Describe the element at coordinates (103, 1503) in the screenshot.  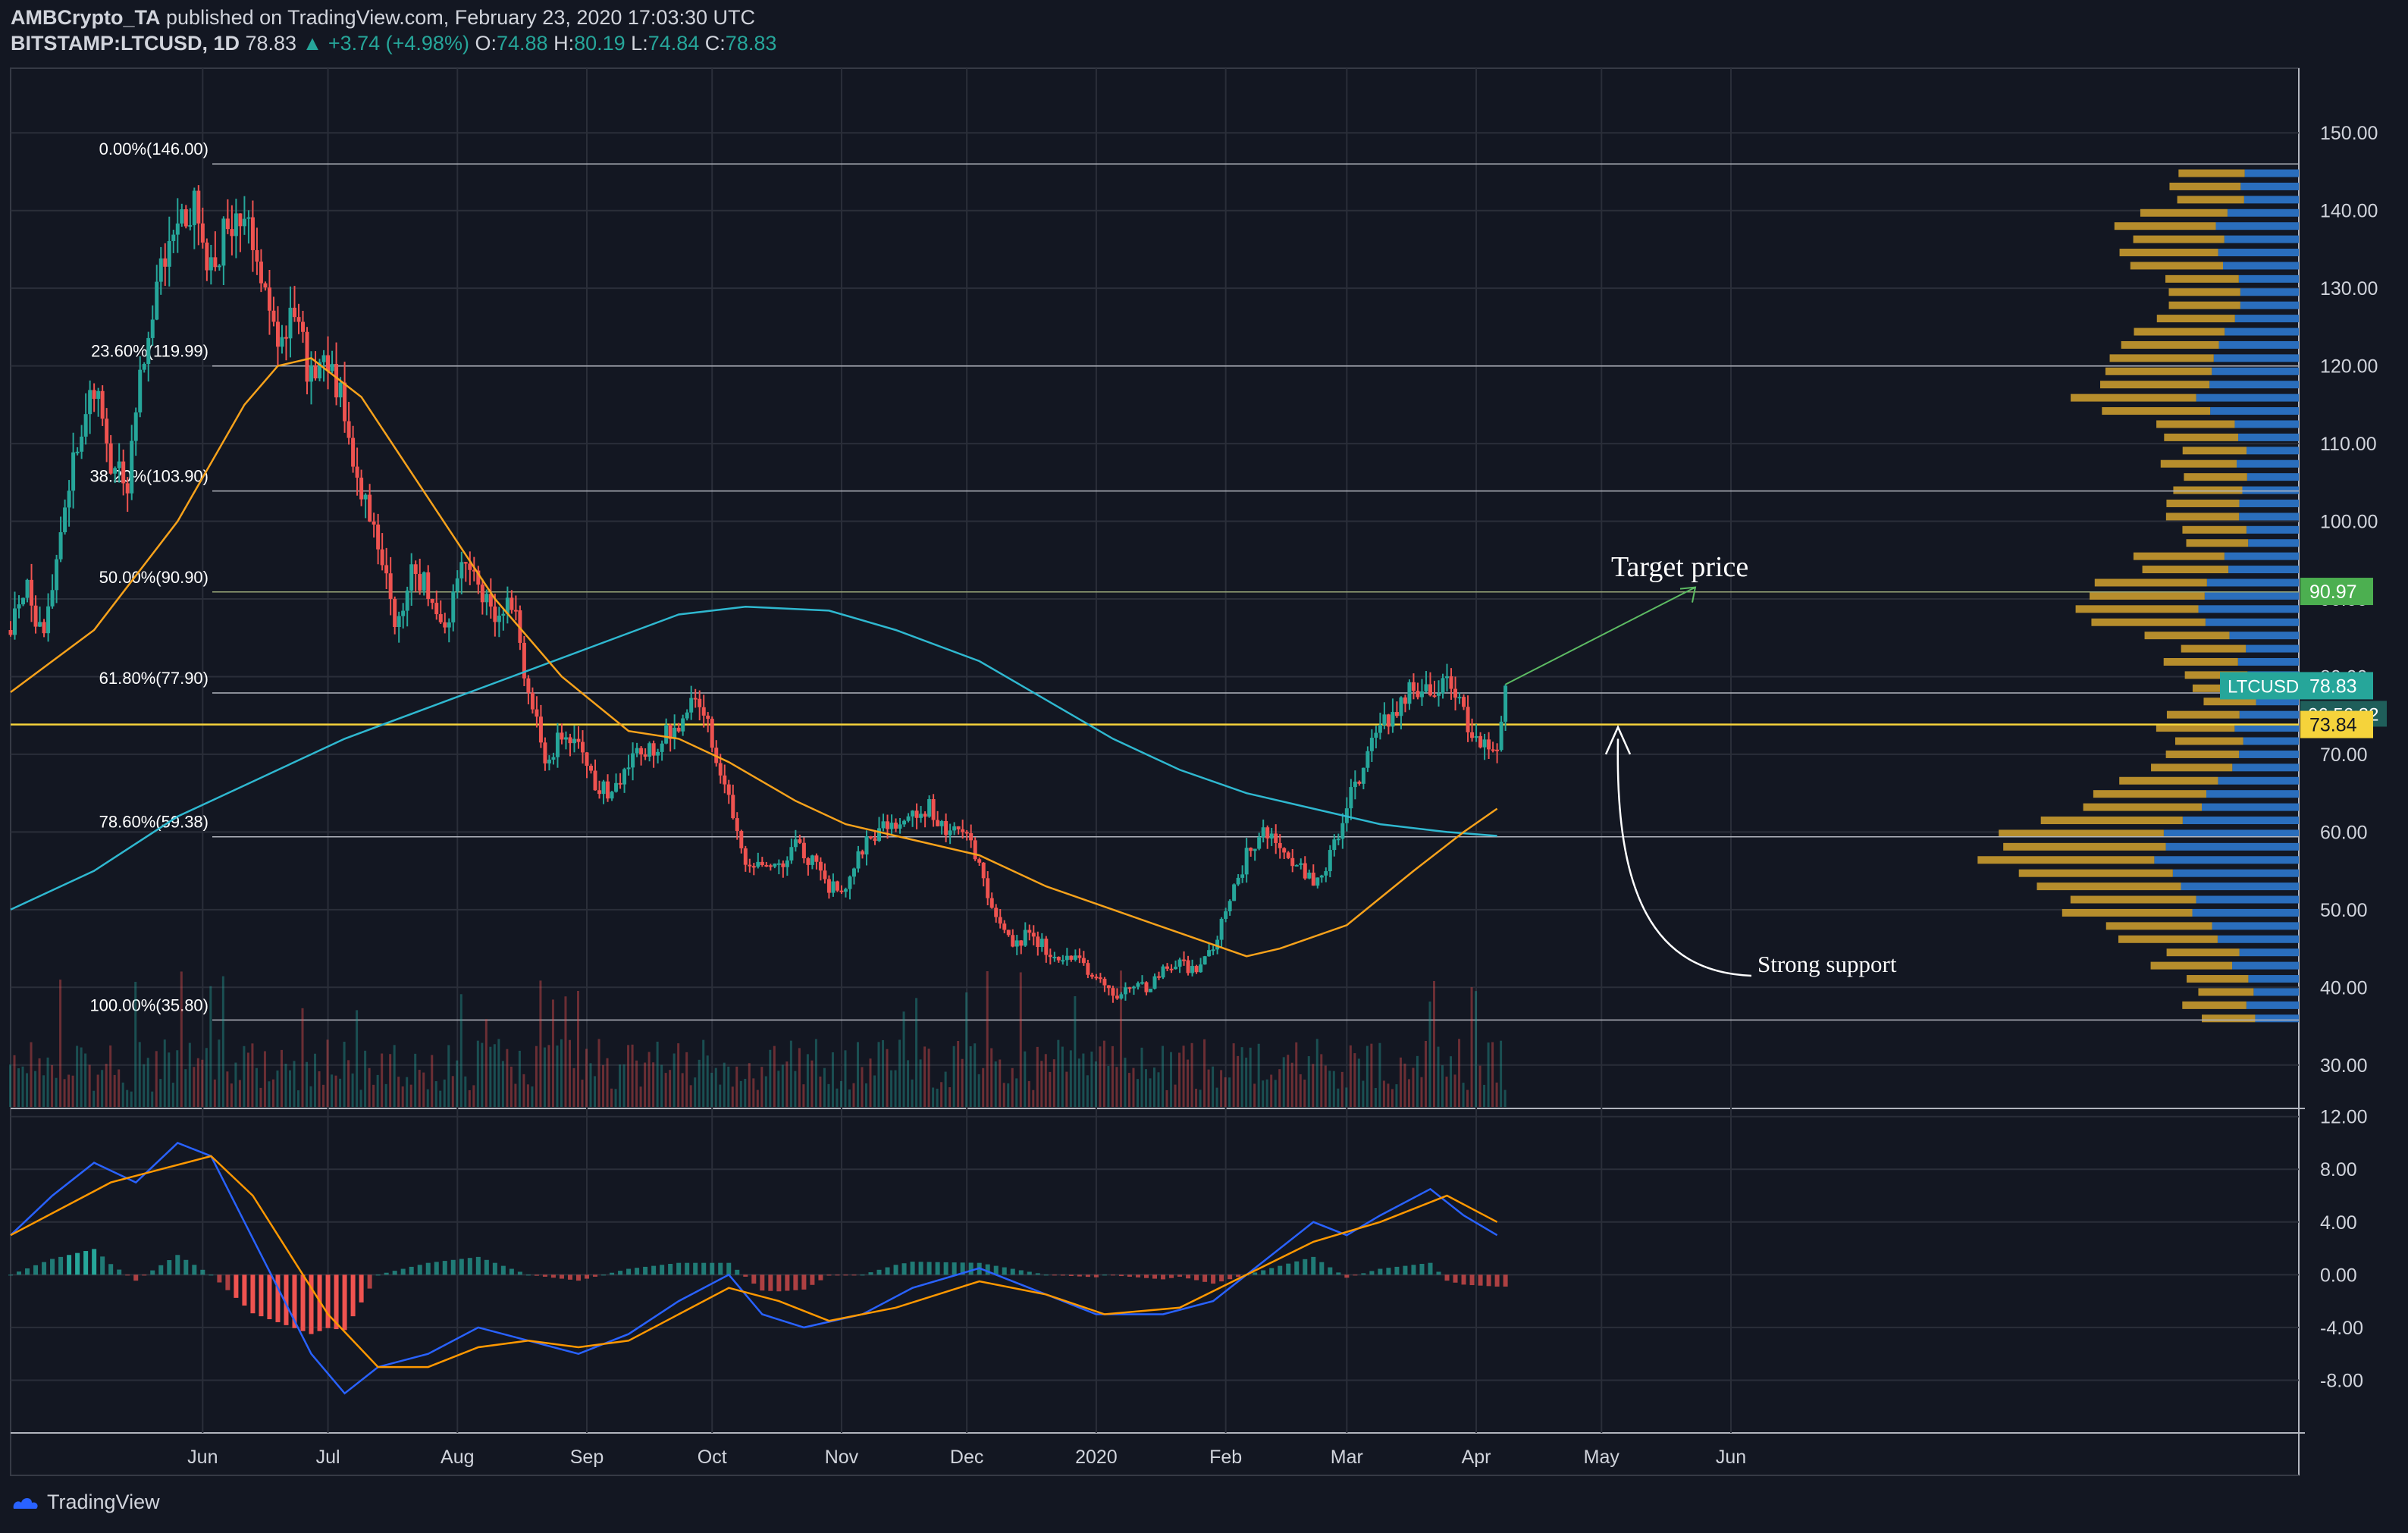
I see `footer-brand: TradingView` at that location.